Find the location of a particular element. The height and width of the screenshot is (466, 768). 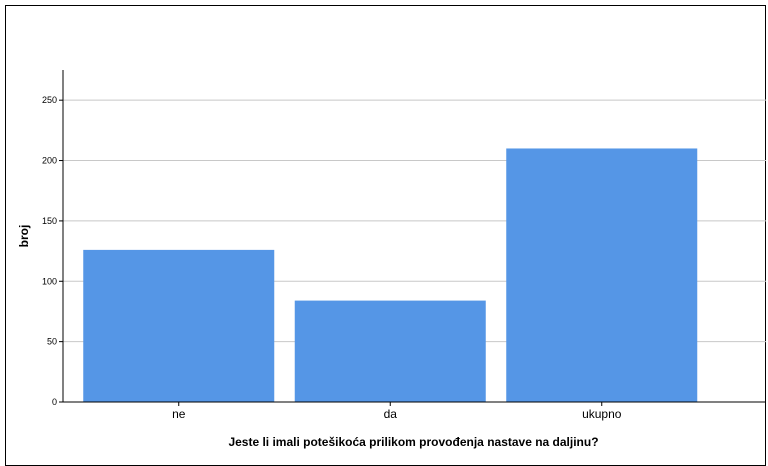

y-tick-label: 150 is located at coordinates (49, 221).